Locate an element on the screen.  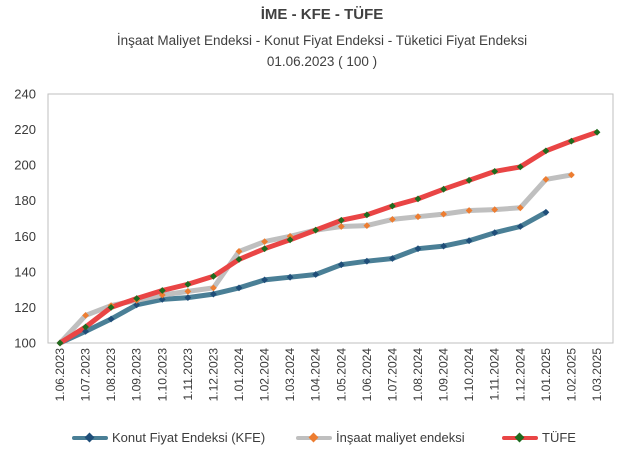
x-tick-label: 1.05.2024 is located at coordinates (341, 375).